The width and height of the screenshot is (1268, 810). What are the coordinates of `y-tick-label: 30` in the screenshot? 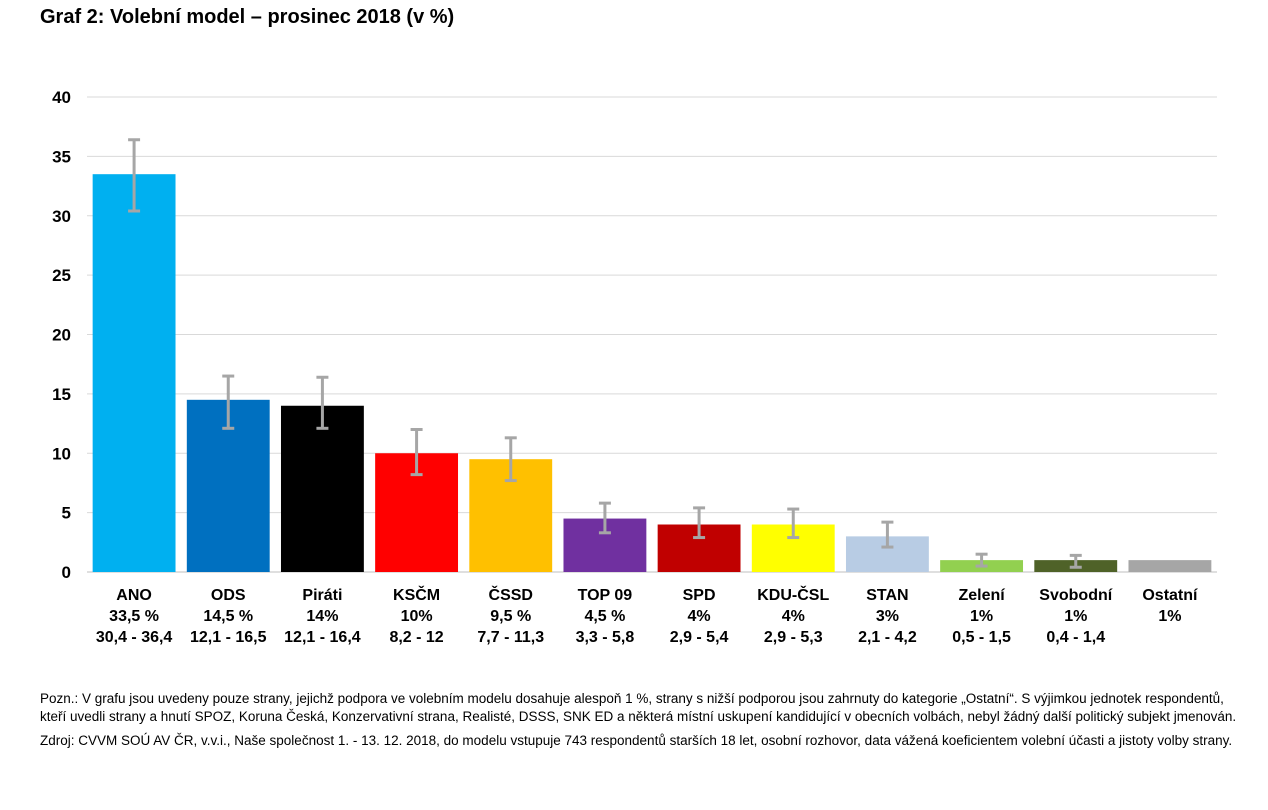 It's located at (61, 216).